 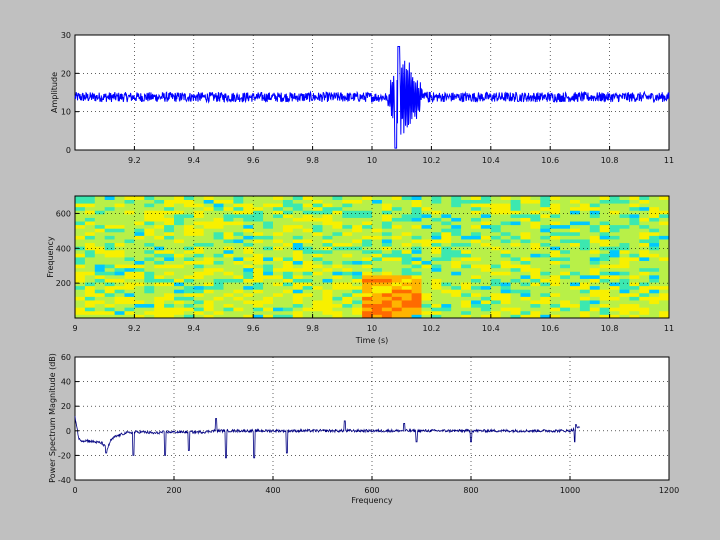 I want to click on x-tick-label: 10.6, so click(x=550, y=328).